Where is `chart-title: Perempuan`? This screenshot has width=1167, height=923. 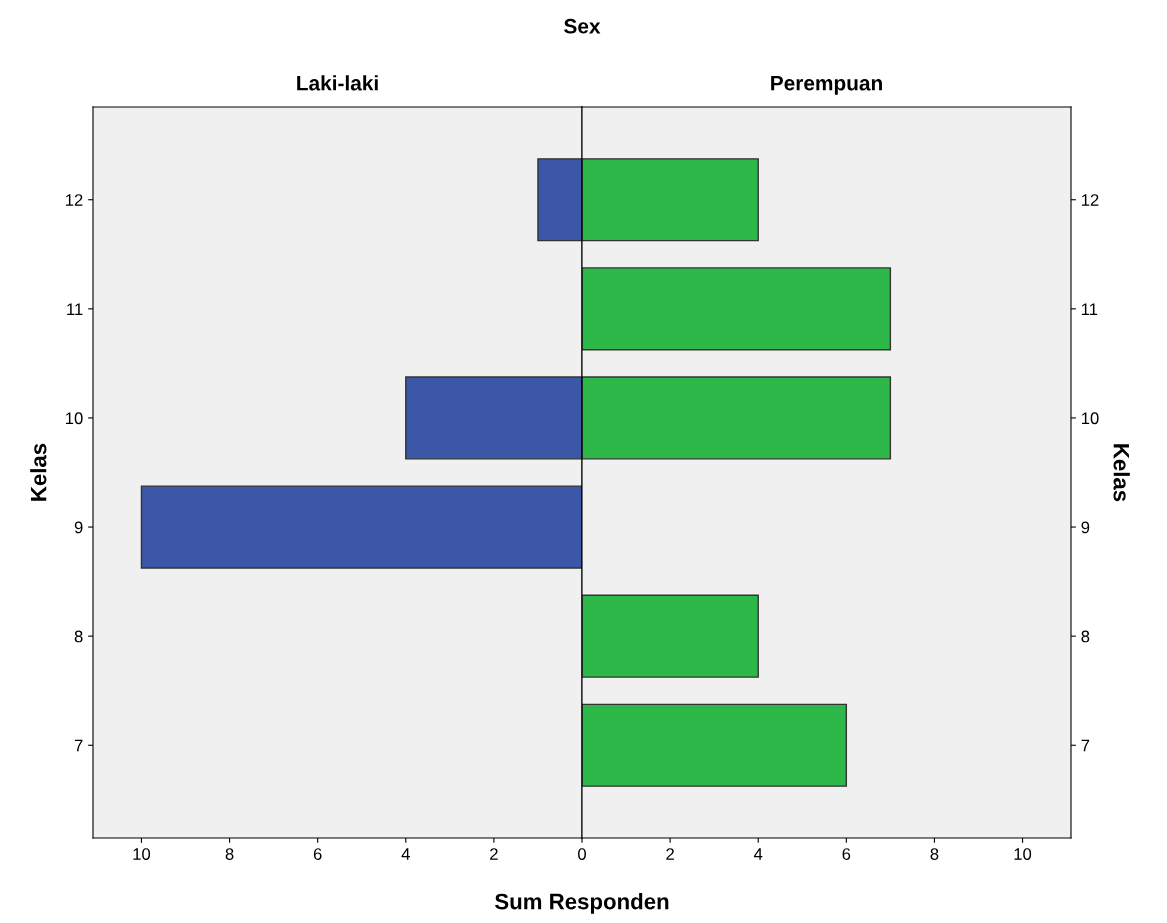 chart-title: Perempuan is located at coordinates (826, 85).